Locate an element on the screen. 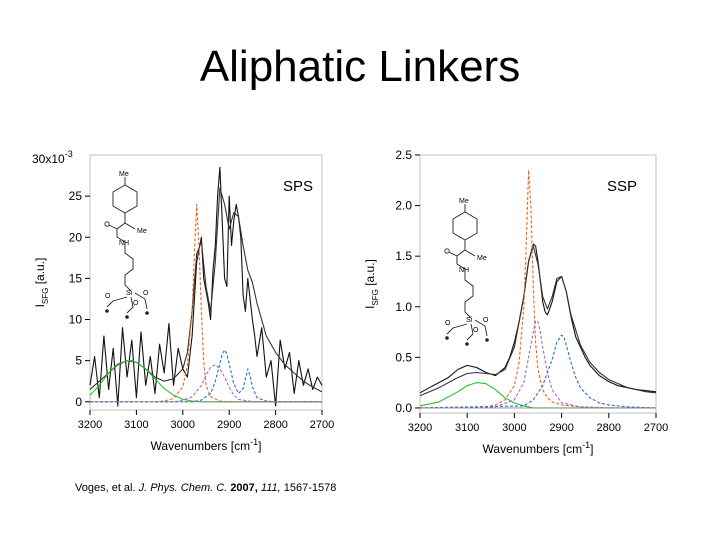 The height and width of the screenshot is (540, 720). citation-journal: J. Phys. Chem. C. is located at coordinates (183, 488).